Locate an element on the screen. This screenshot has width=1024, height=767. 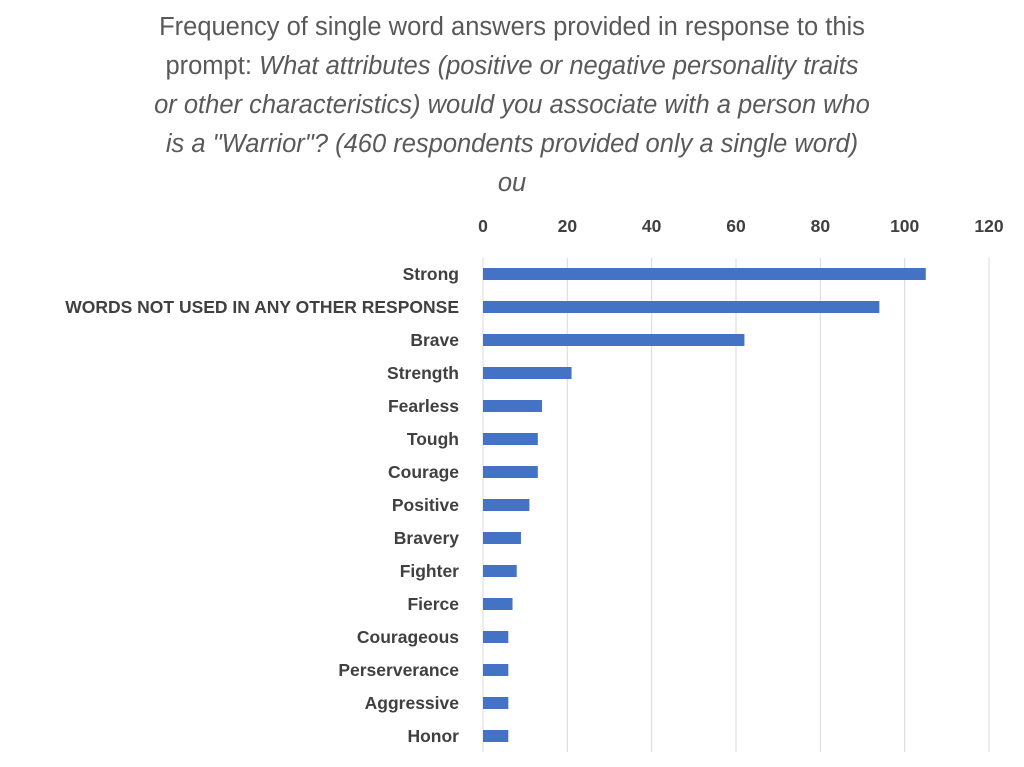
category-label: Honor is located at coordinates (433, 736).